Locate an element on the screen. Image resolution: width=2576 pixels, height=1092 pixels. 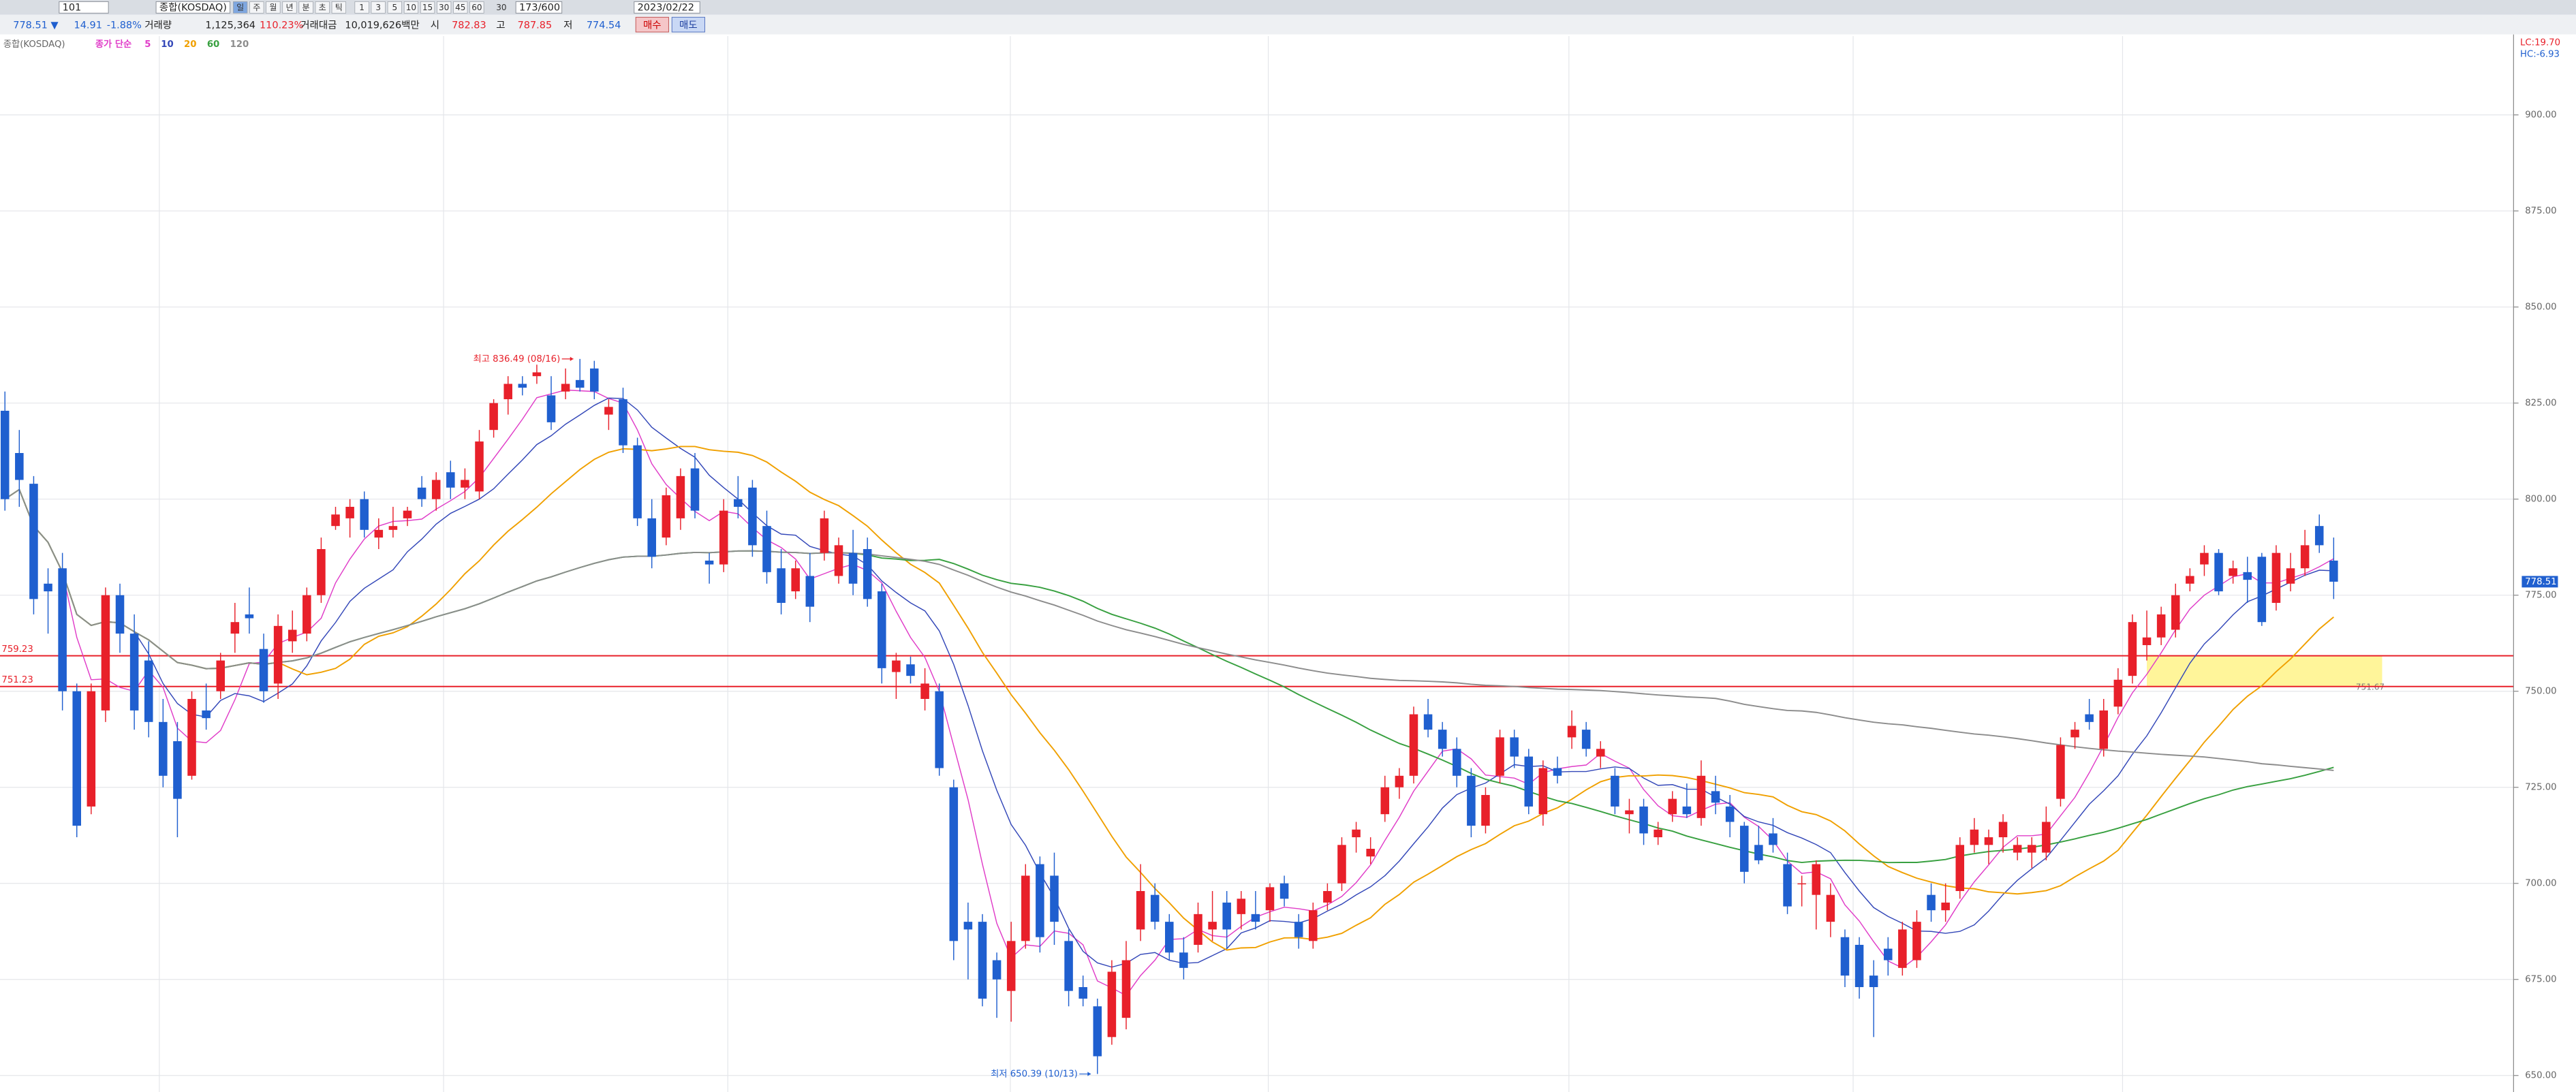
code-input is located at coordinates (84, 7).